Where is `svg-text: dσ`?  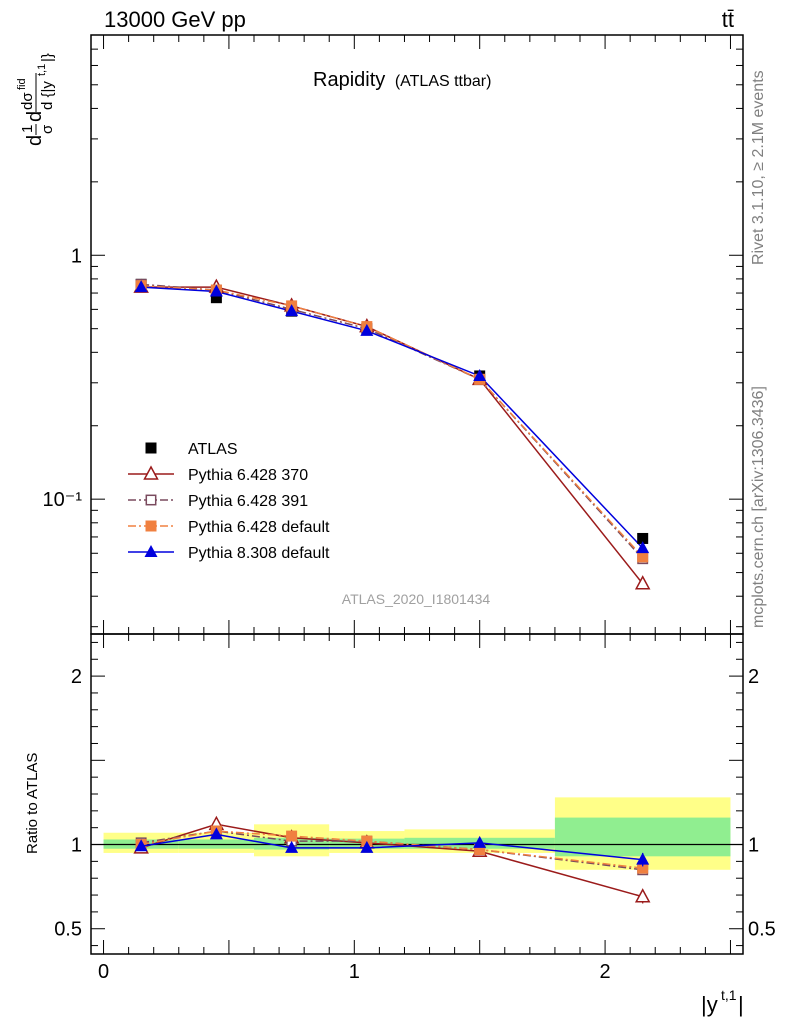
svg-text: dσ is located at coordinates (27, 101).